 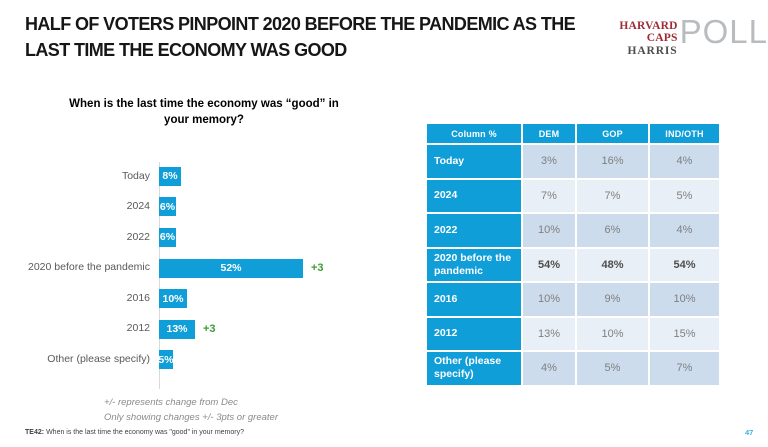 I want to click on bar-row: 2012 13% +3, so click(x=166, y=329).